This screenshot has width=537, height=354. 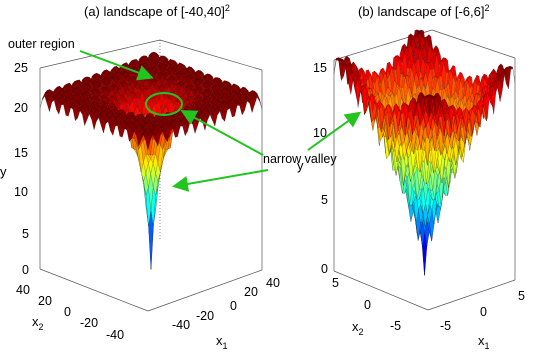 I want to click on narrow-valley-label: narrow valley, so click(x=300, y=159).